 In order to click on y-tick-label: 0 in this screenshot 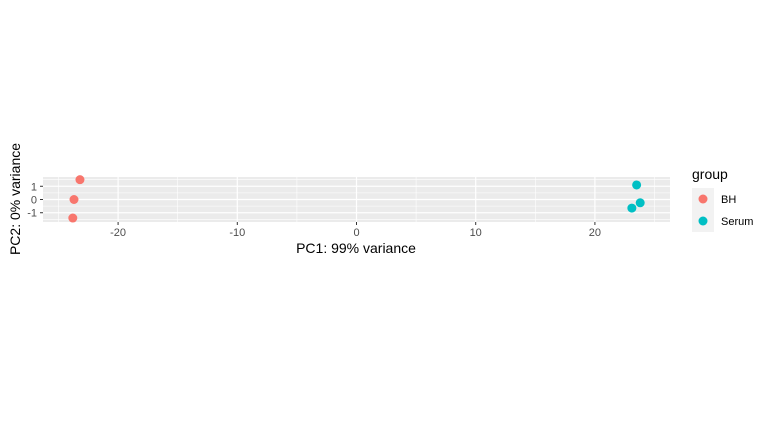, I will do `click(34, 201)`.